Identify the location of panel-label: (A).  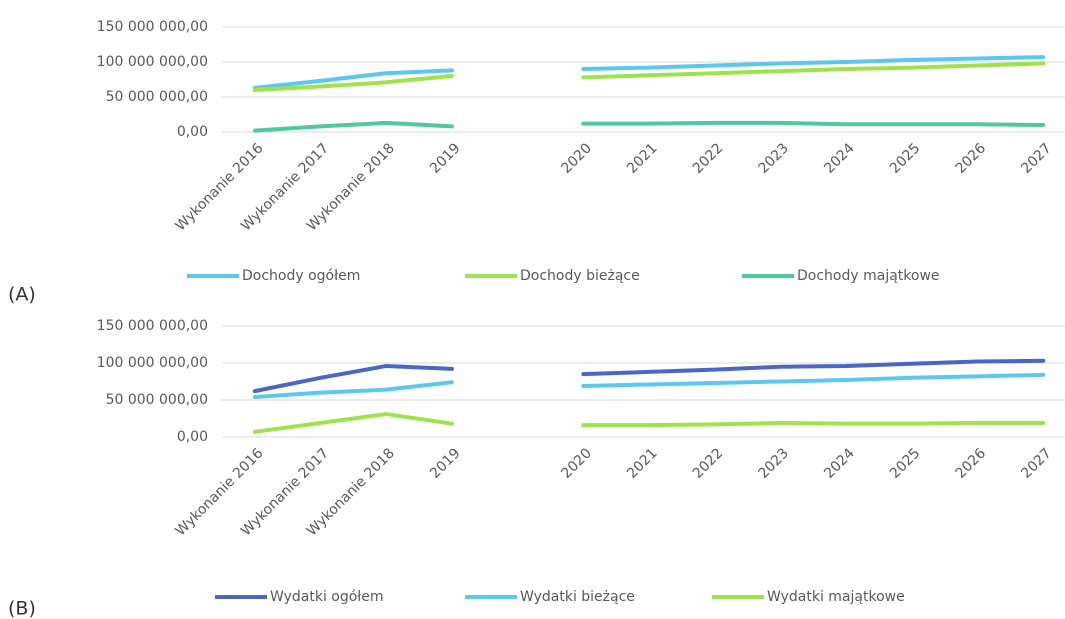
(22, 295).